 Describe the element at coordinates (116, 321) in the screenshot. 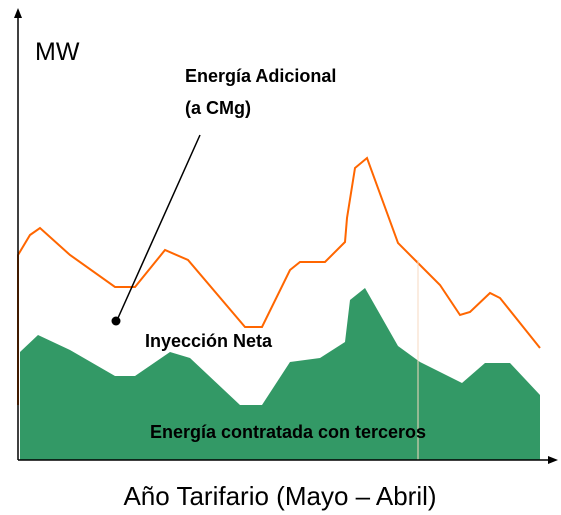

I see `annotation-dot` at that location.